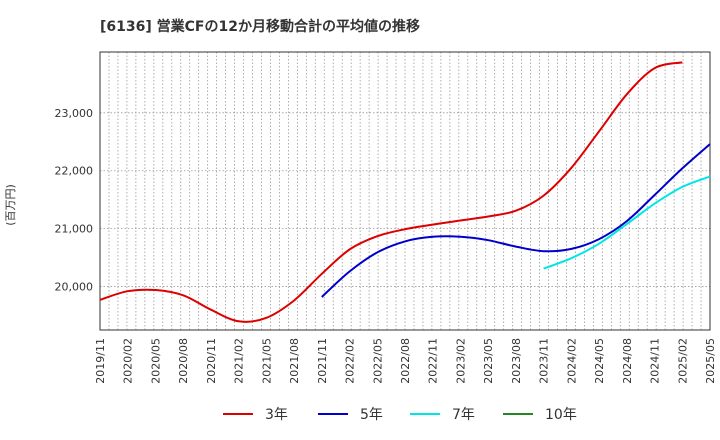 Image resolution: width=720 pixels, height=440 pixels. I want to click on y-tick-label: 22,000, so click(74, 171).